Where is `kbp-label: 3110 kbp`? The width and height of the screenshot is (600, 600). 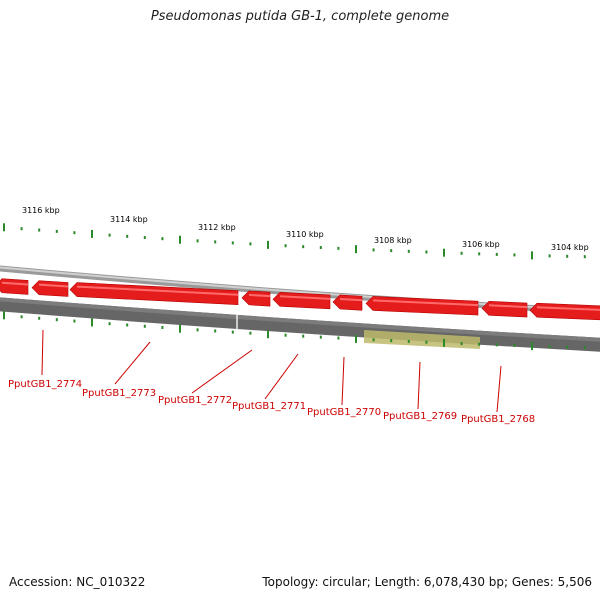 kbp-label: 3110 kbp is located at coordinates (305, 234).